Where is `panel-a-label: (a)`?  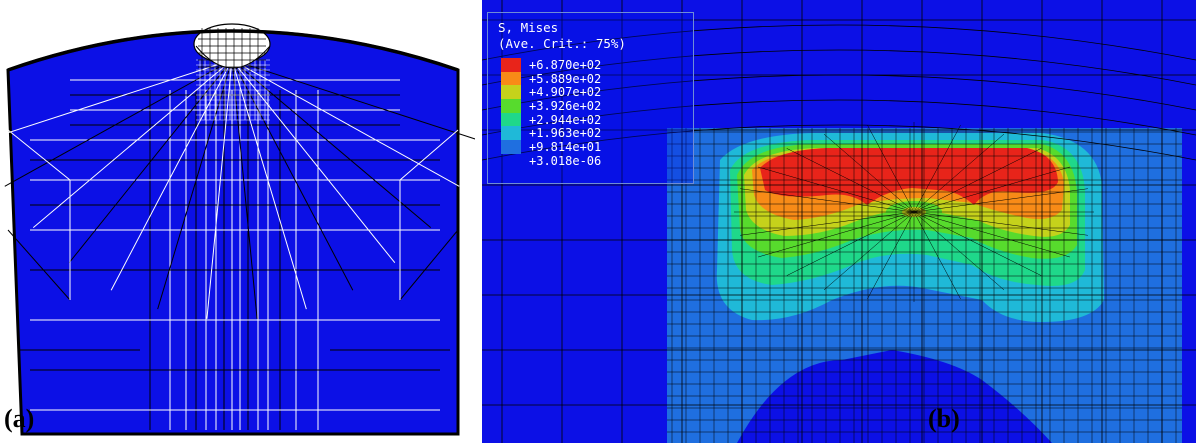
panel-a-label: (a) is located at coordinates (19, 418).